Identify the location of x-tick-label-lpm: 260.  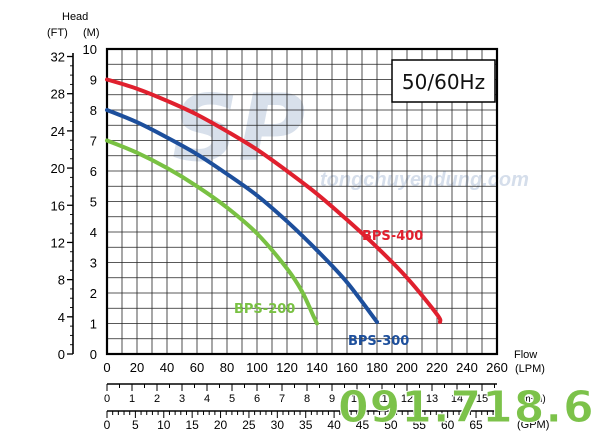
(497, 367).